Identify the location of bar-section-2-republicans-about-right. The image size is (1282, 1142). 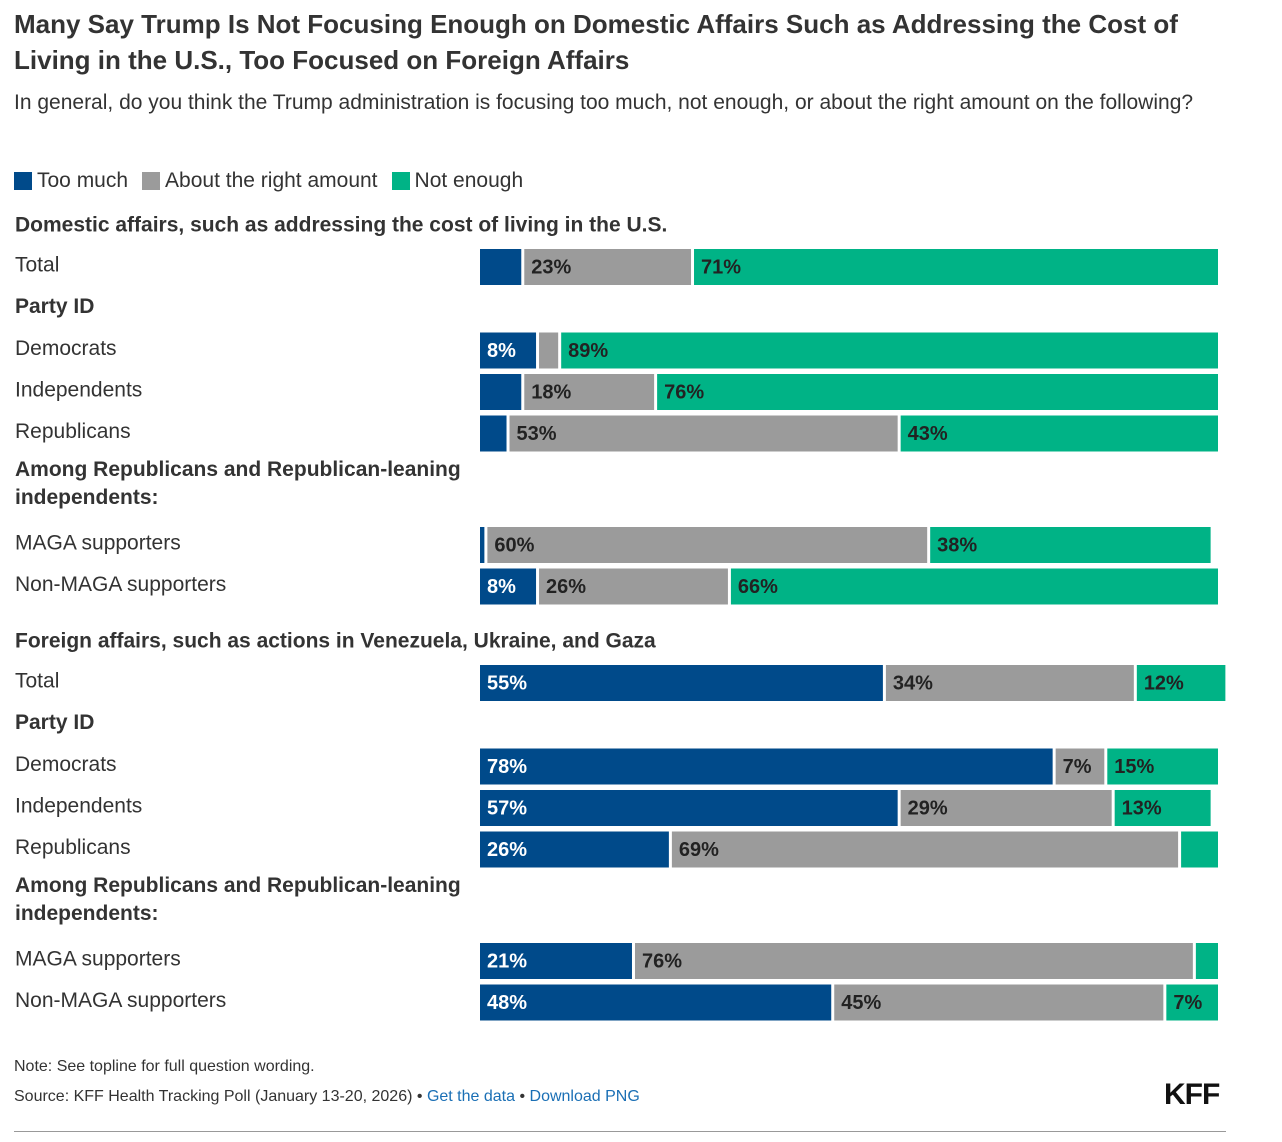
(925, 849).